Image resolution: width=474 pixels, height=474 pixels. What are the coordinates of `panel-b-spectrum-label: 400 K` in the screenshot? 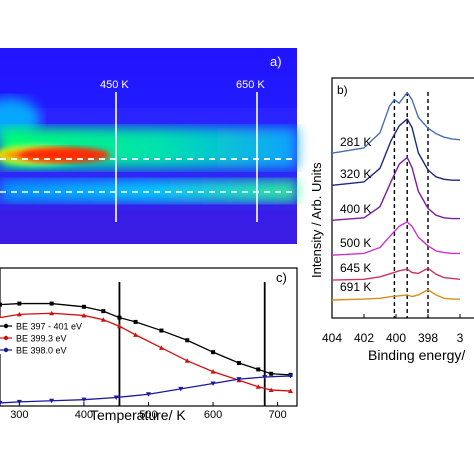 It's located at (355, 209).